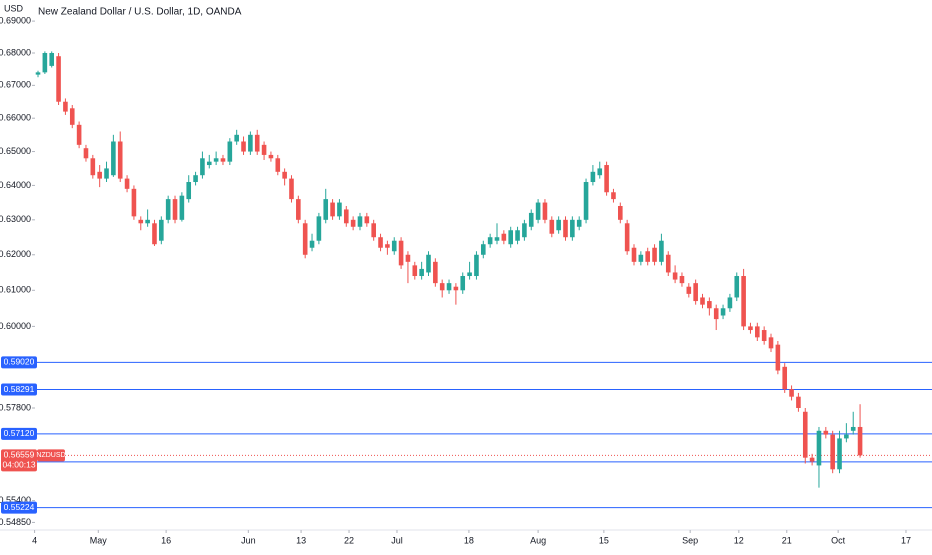  Describe the element at coordinates (15, 290) in the screenshot. I see `y-tick-label: 0.61000` at that location.